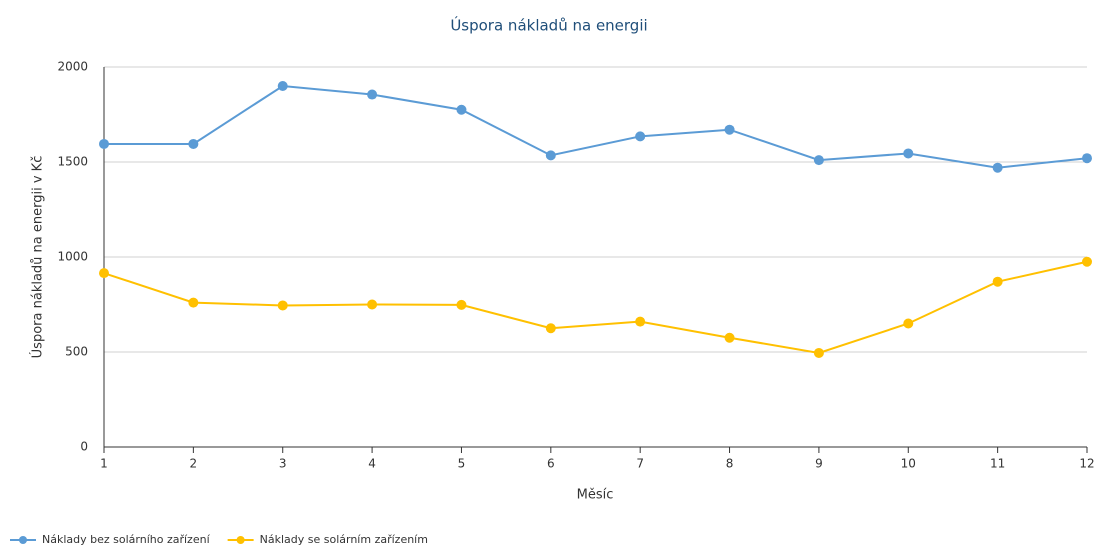 This screenshot has height=548, width=1096. What do you see at coordinates (908, 464) in the screenshot?
I see `x-tick-label: 10` at bounding box center [908, 464].